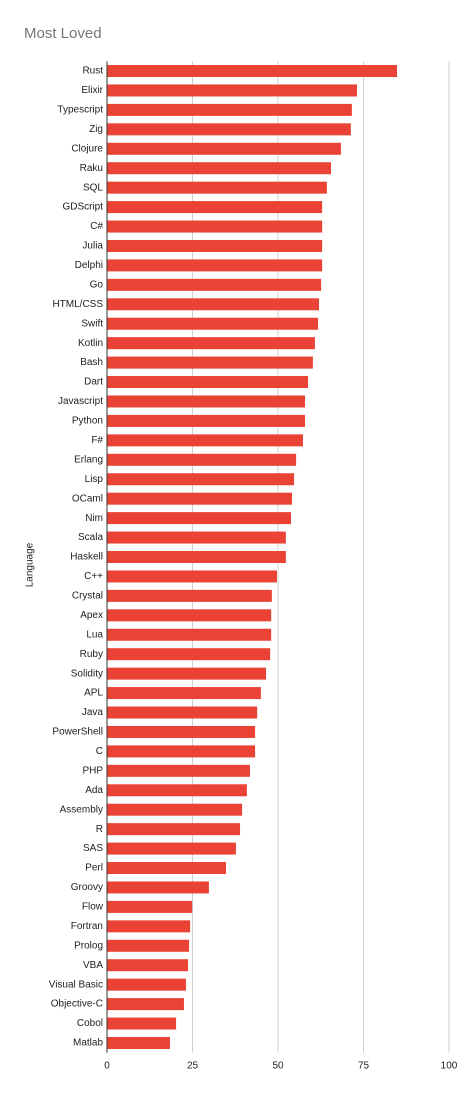  Describe the element at coordinates (93, 712) in the screenshot. I see `y-tick-label: Java` at that location.